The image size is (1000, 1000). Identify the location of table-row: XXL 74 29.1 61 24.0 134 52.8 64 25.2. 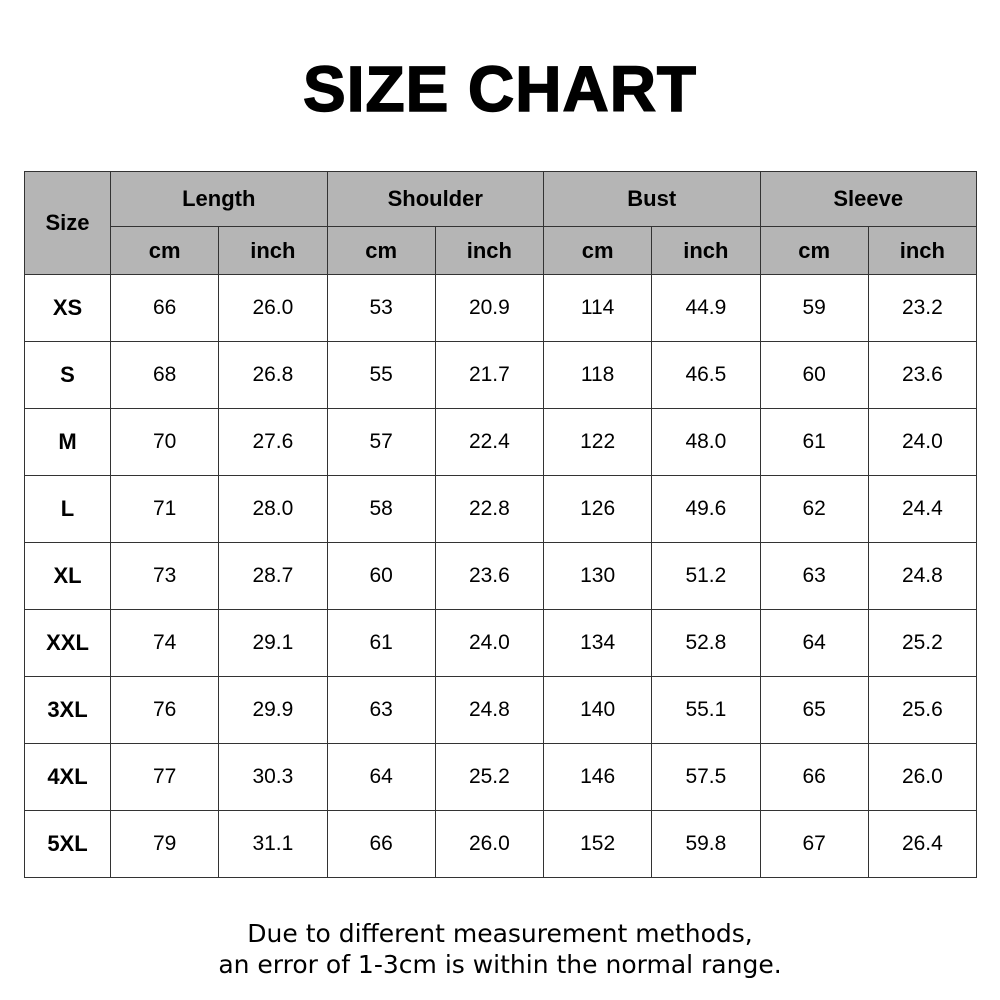
(501, 643).